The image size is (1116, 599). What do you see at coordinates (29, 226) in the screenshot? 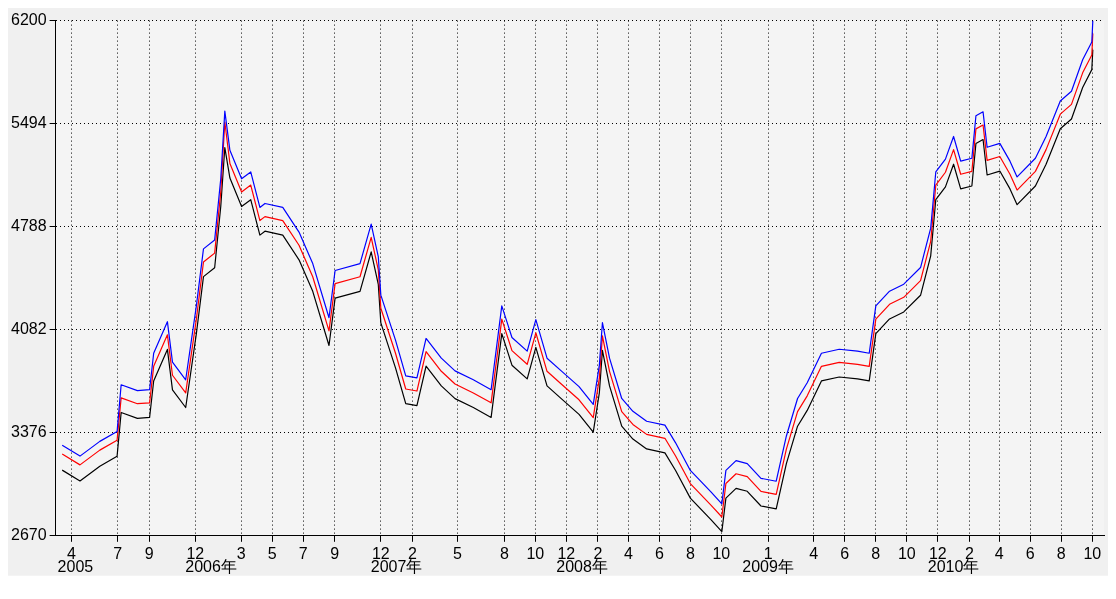
I see `y-tick-label: 4788` at bounding box center [29, 226].